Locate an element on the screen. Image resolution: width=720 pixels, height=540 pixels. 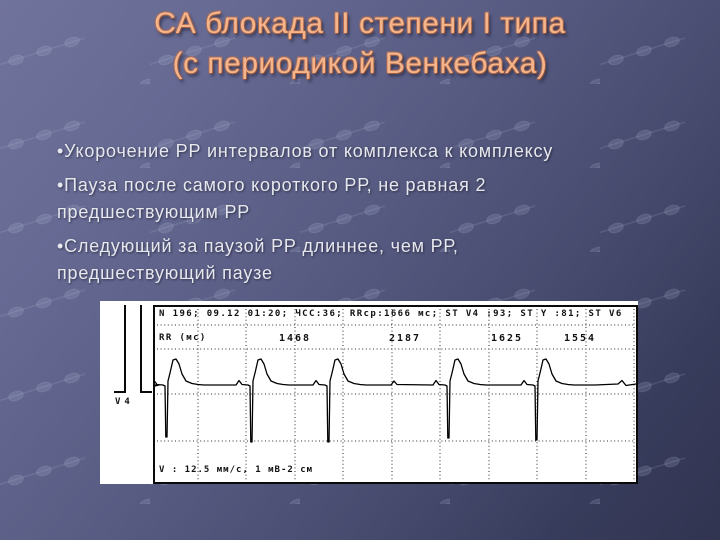
ecg-footer-text: V : 12.5 мм/с, 1 мВ-2 см is located at coordinates (236, 470).